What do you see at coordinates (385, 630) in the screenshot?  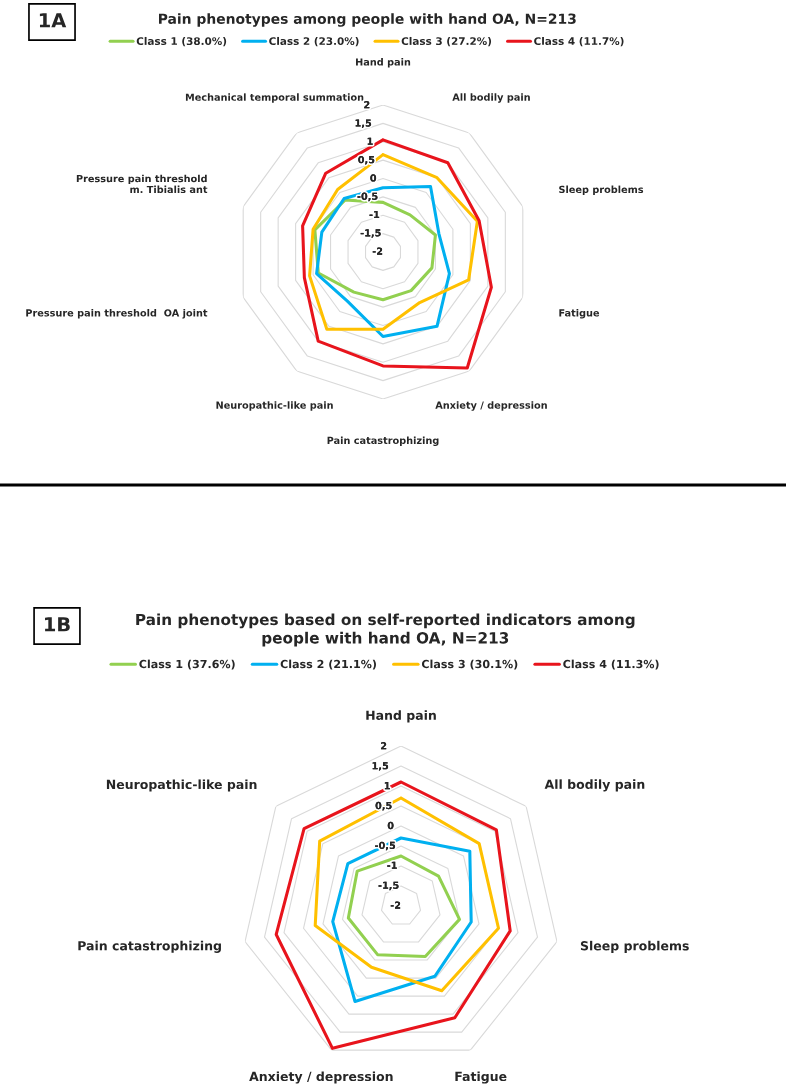 I see `chart-title: Pain phenotypes based on self-reported indicators among people with hand OA, N=213` at bounding box center [385, 630].